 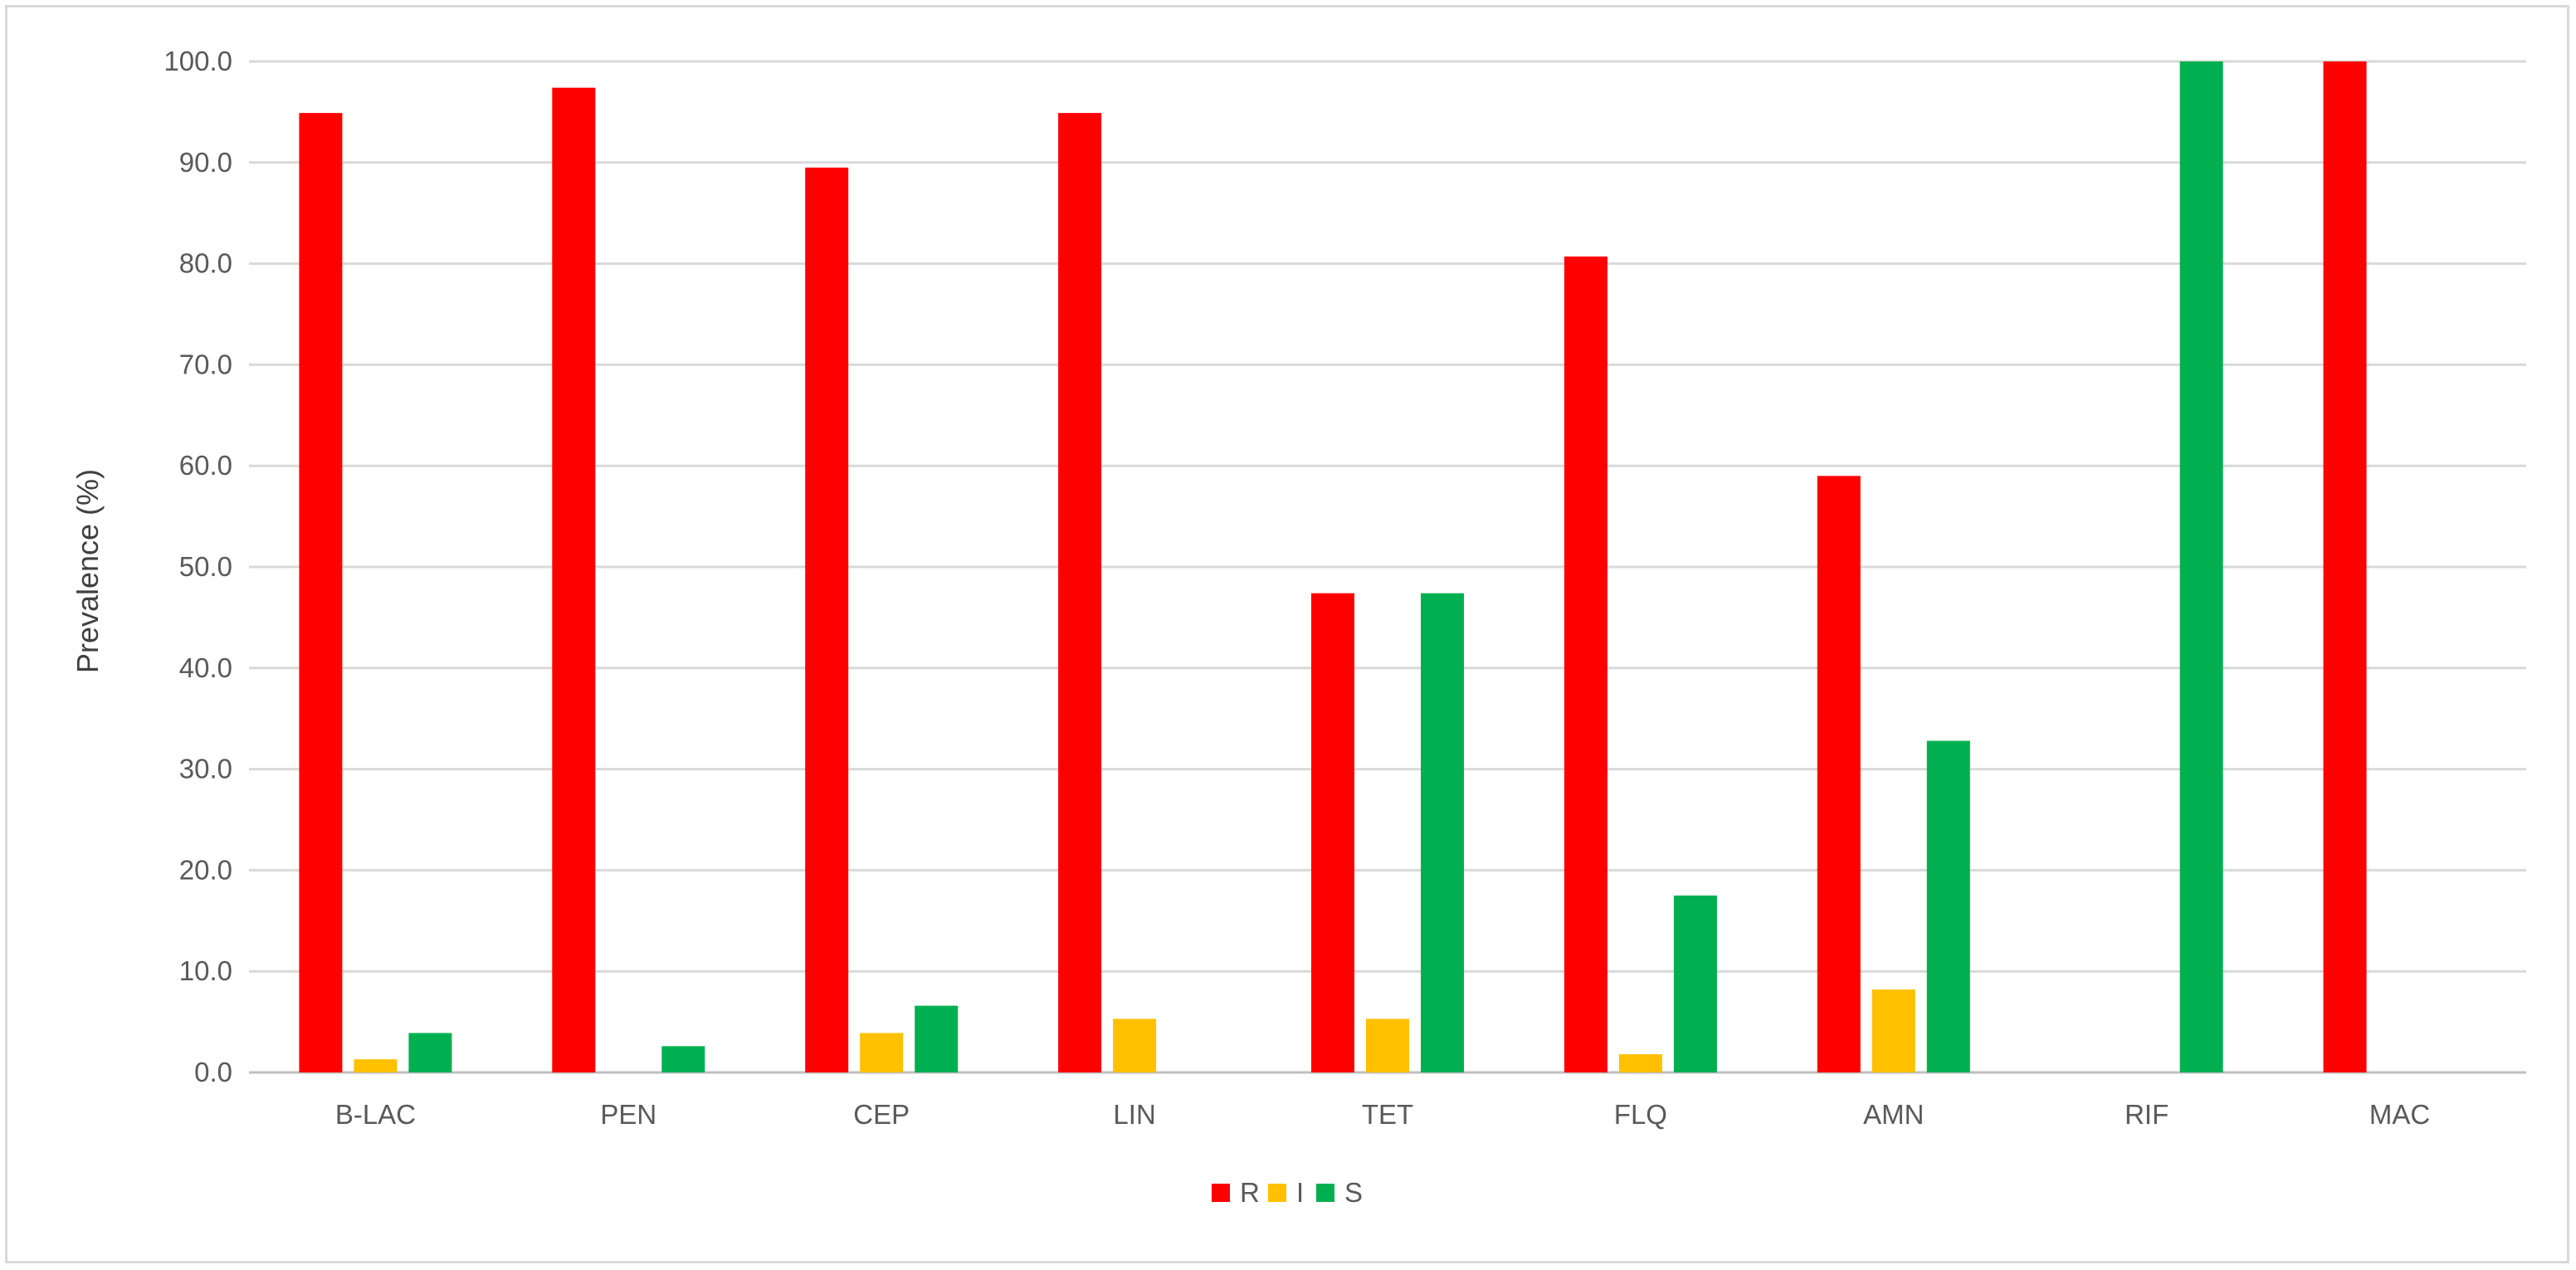 What do you see at coordinates (1695, 984) in the screenshot?
I see `bar-s-flq` at bounding box center [1695, 984].